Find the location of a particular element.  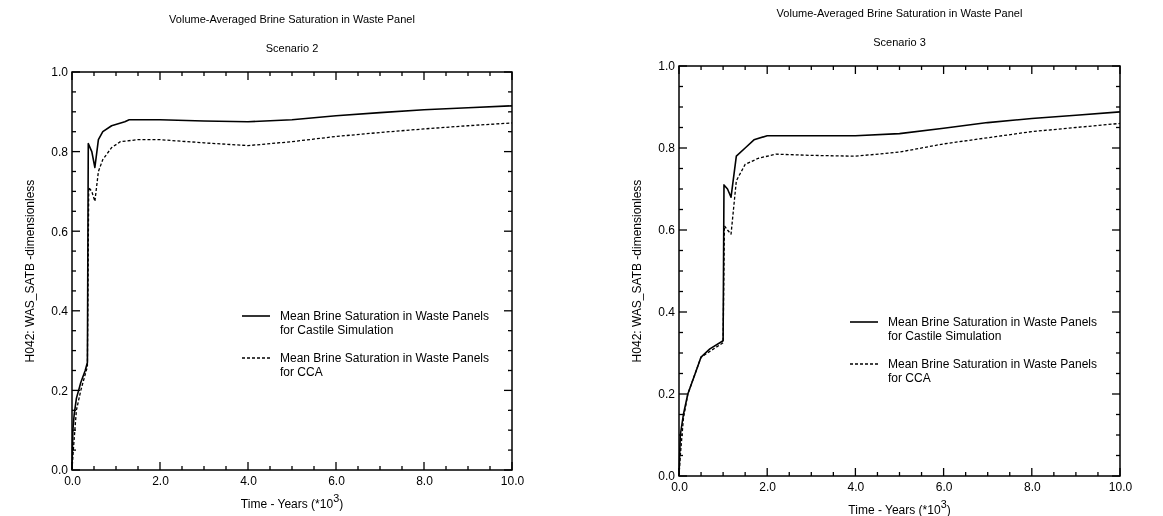

chart-subtitle: Scenario 2 is located at coordinates (292, 48).